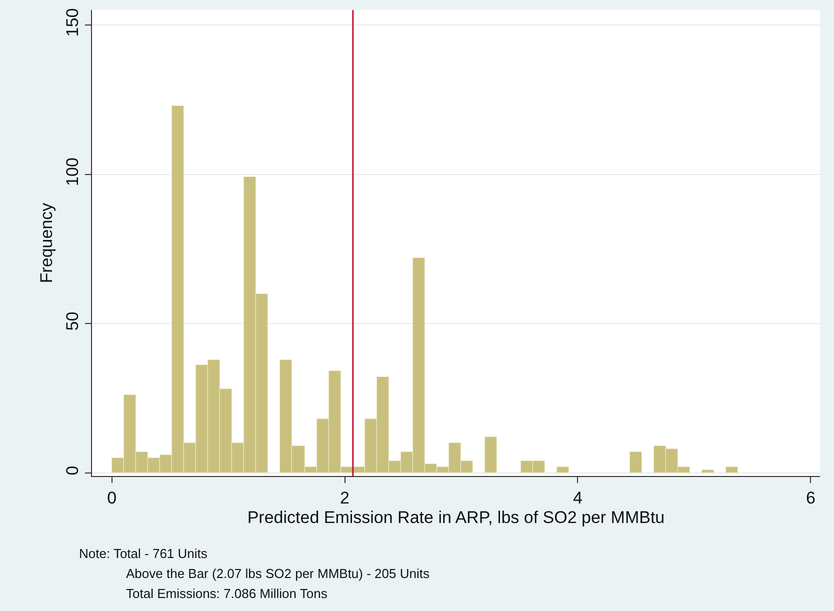 The width and height of the screenshot is (834, 611). Describe the element at coordinates (72, 321) in the screenshot. I see `y-tick-label: 50` at that location.